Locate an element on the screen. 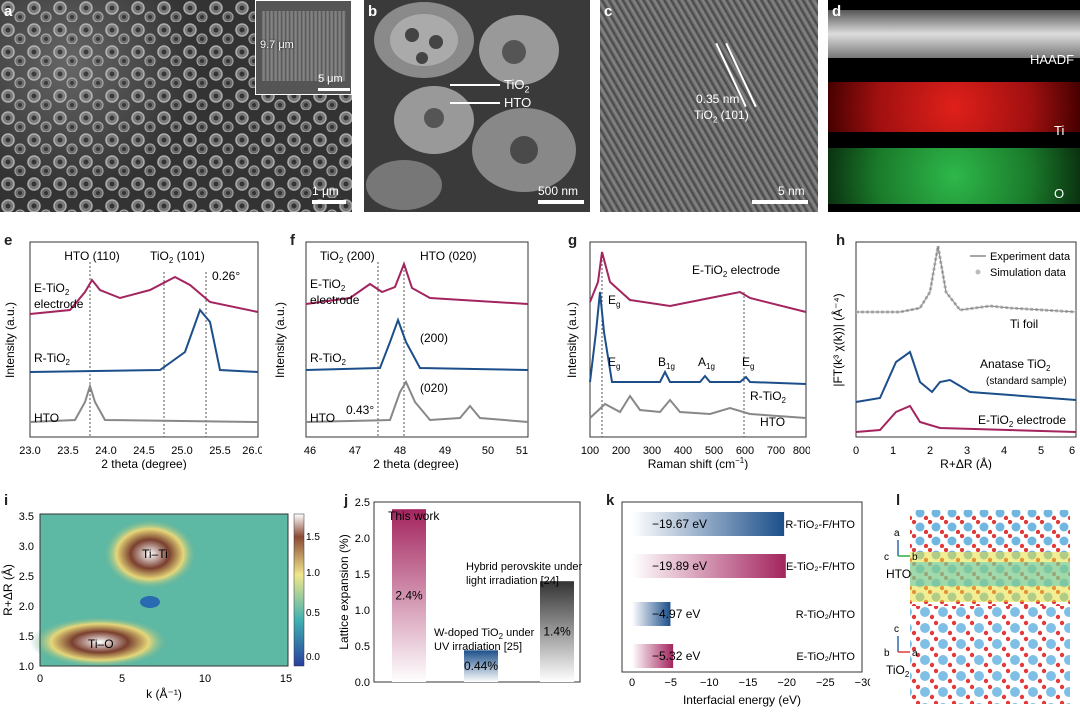  mode-eg-2: Eg is located at coordinates (614, 363).